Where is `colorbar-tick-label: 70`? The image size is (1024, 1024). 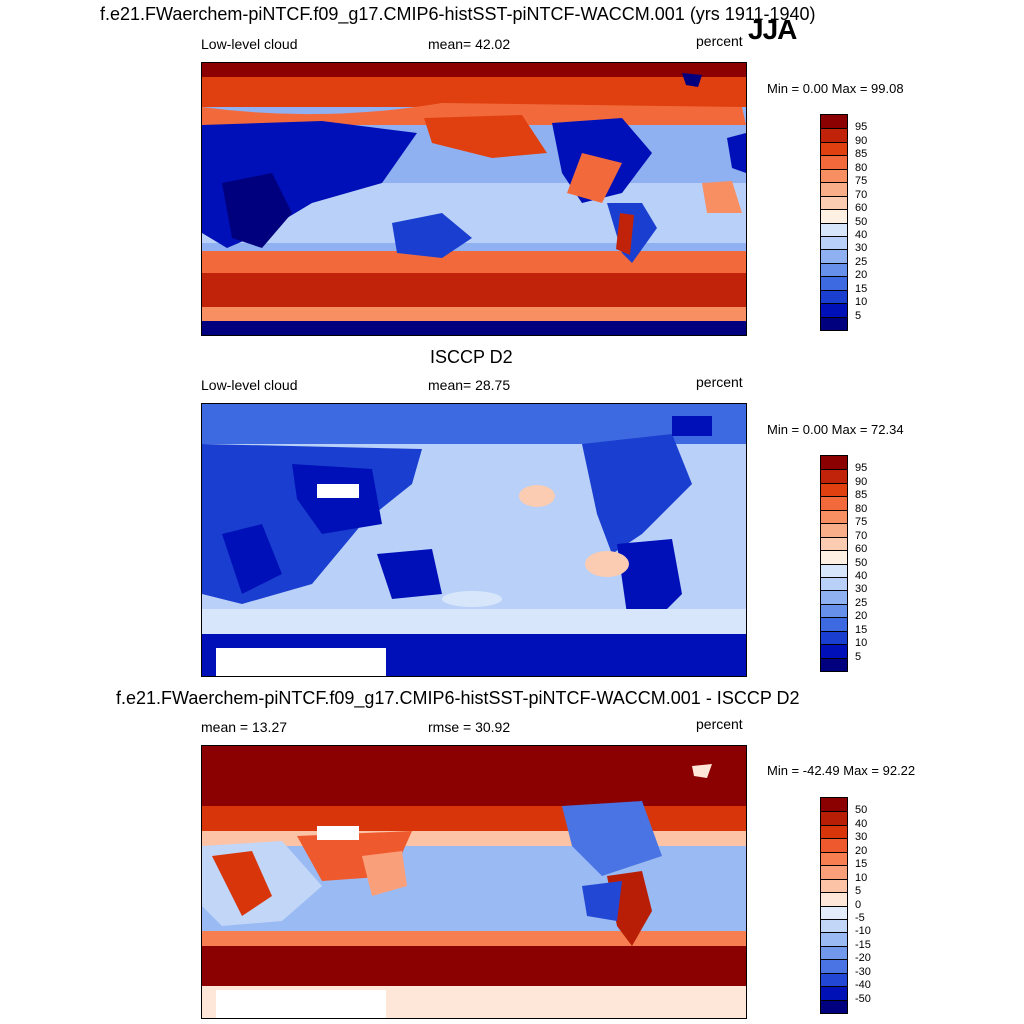 colorbar-tick-label: 70 is located at coordinates (861, 535).